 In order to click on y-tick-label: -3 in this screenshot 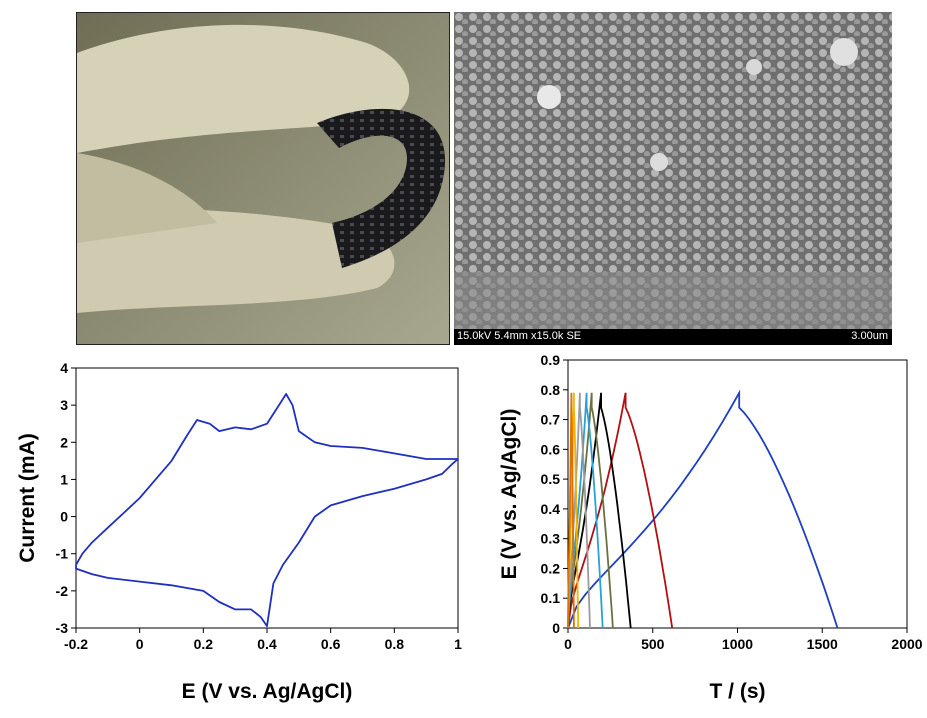, I will do `click(62, 628)`.